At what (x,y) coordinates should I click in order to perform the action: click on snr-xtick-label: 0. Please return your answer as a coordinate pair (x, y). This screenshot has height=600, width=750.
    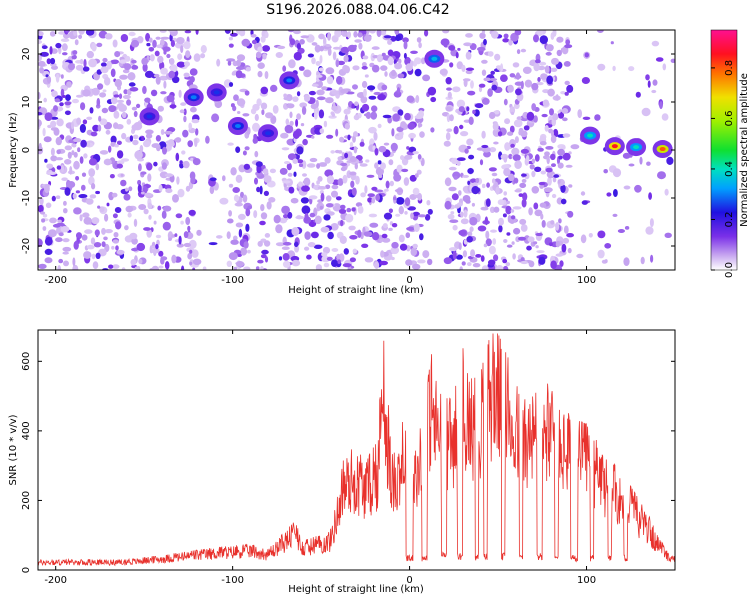
    Looking at the image, I should click on (409, 580).